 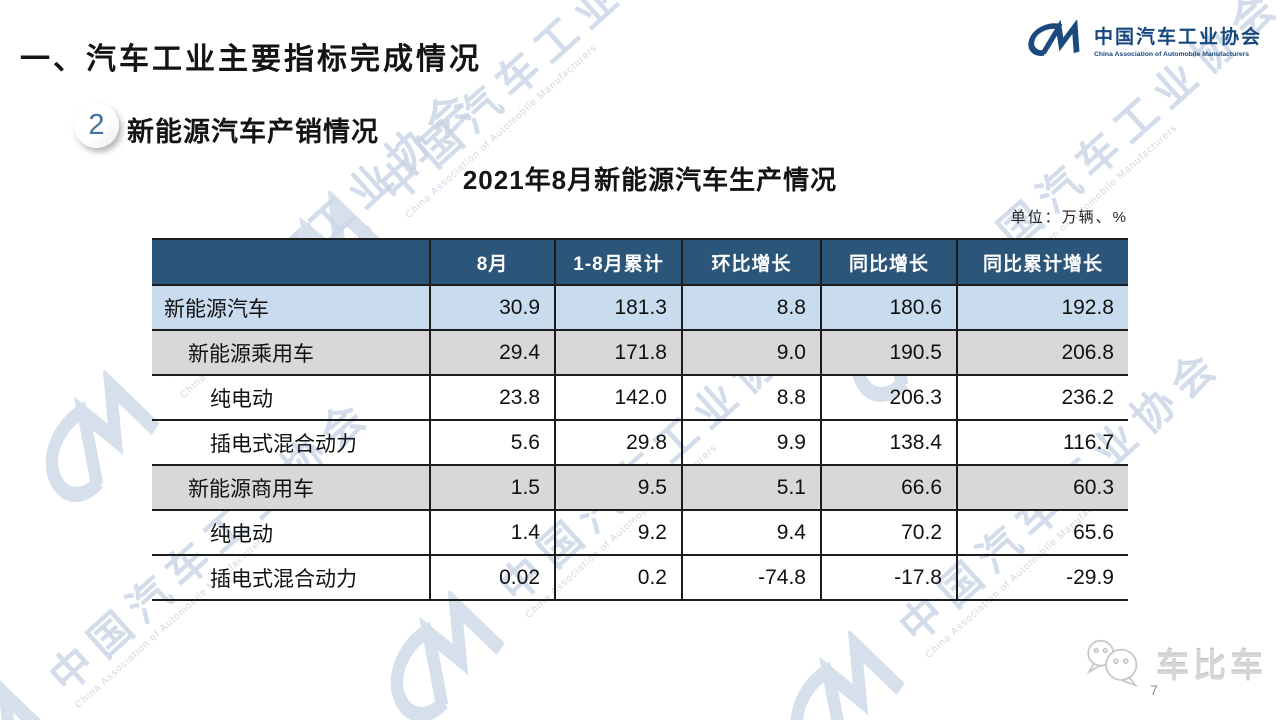 I want to click on table-title: 2021年8月新能源汽车生产情况, so click(x=650, y=180).